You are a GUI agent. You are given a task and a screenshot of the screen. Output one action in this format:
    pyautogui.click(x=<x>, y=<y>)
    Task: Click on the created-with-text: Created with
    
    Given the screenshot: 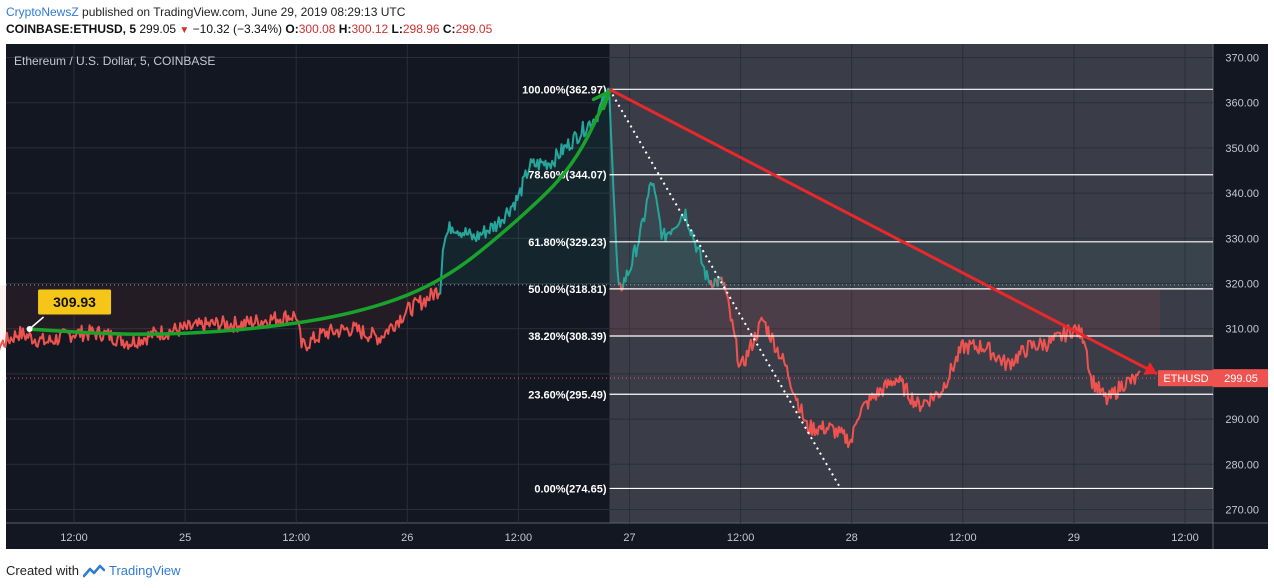 What is the action you would take?
    pyautogui.click(x=42, y=570)
    